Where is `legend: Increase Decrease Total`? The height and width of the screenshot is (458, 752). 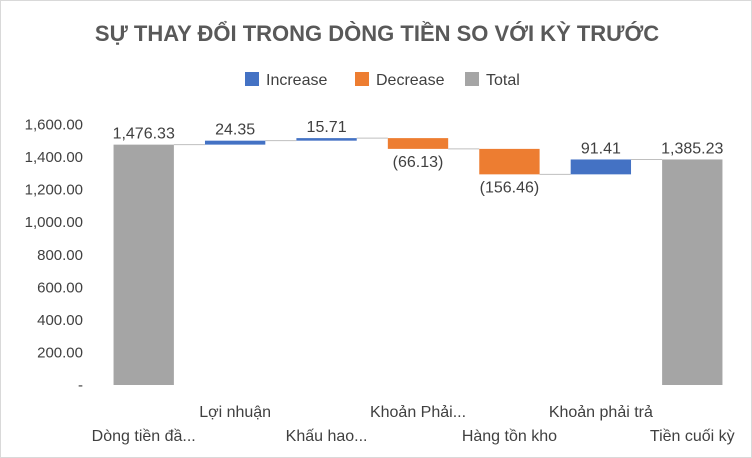
legend: Increase Decrease Total is located at coordinates (382, 80).